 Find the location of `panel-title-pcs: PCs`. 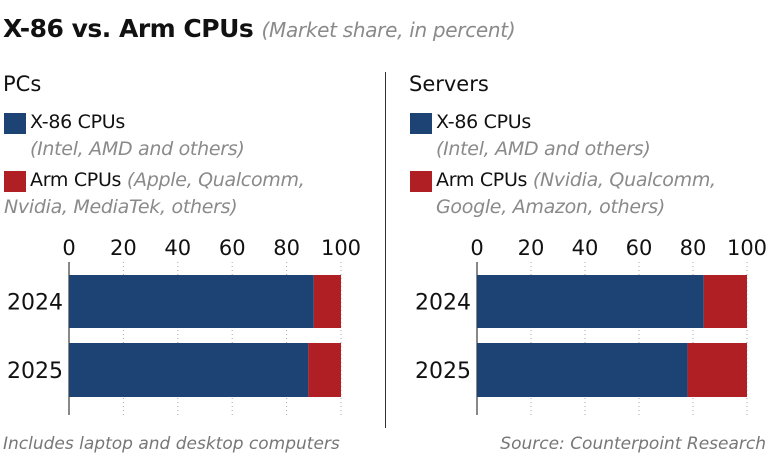

panel-title-pcs: PCs is located at coordinates (22, 84).